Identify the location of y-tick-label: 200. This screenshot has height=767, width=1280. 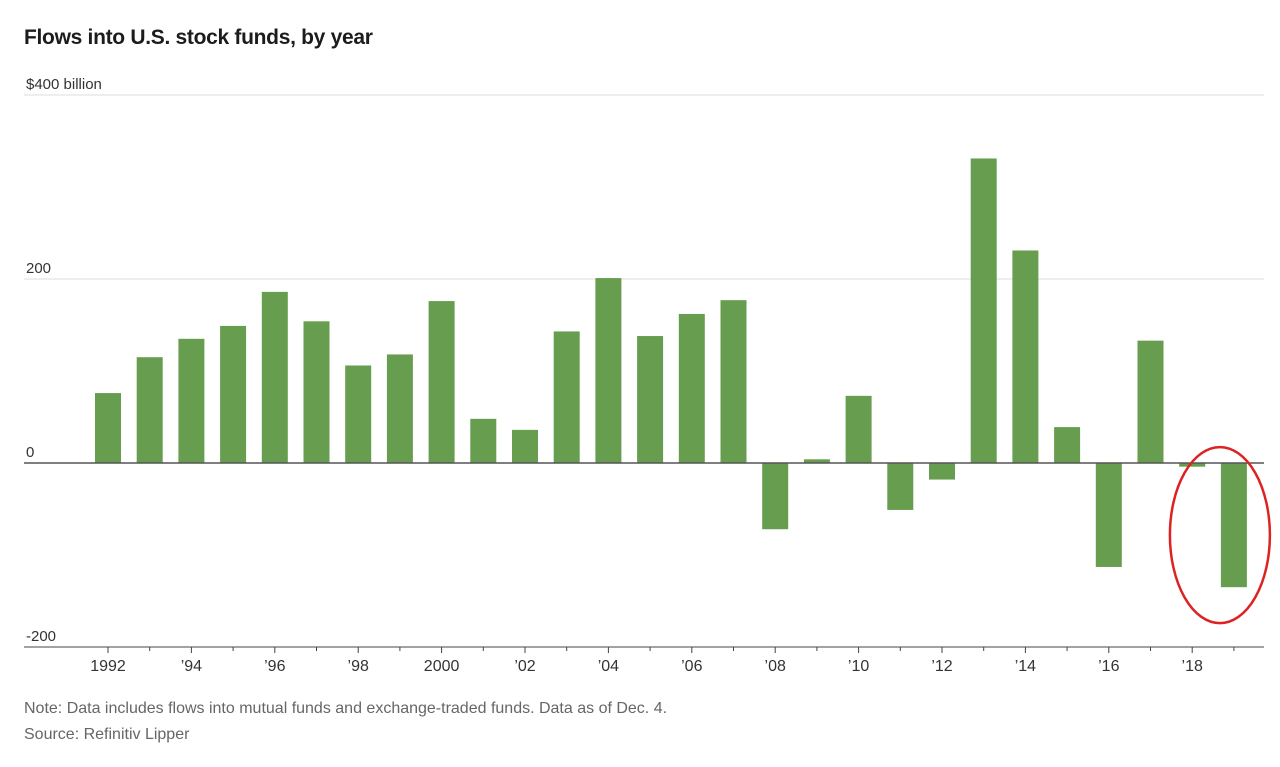
(38, 268).